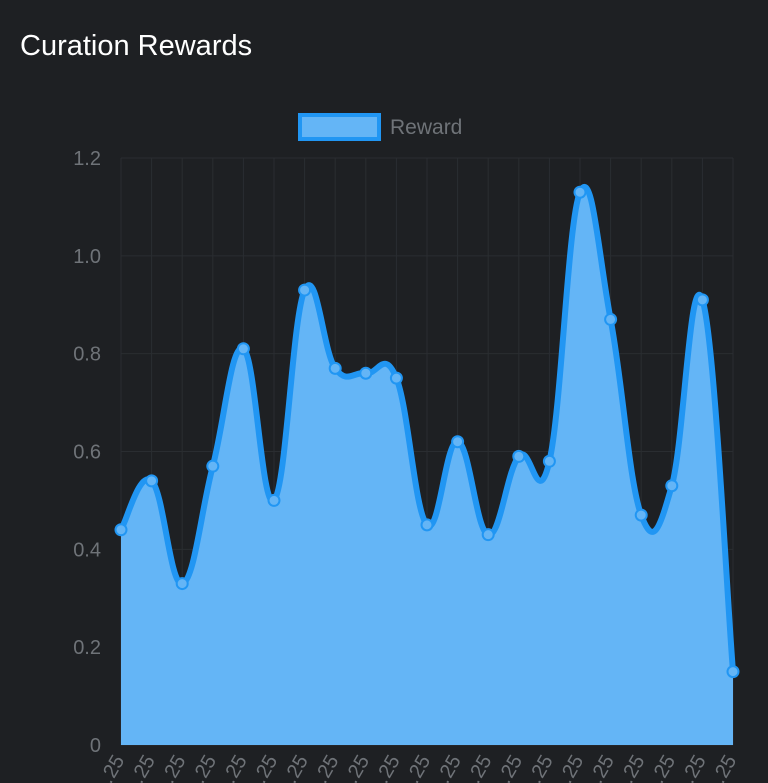 Image resolution: width=768 pixels, height=783 pixels. I want to click on y-tick-label: 0.8, so click(87, 355).